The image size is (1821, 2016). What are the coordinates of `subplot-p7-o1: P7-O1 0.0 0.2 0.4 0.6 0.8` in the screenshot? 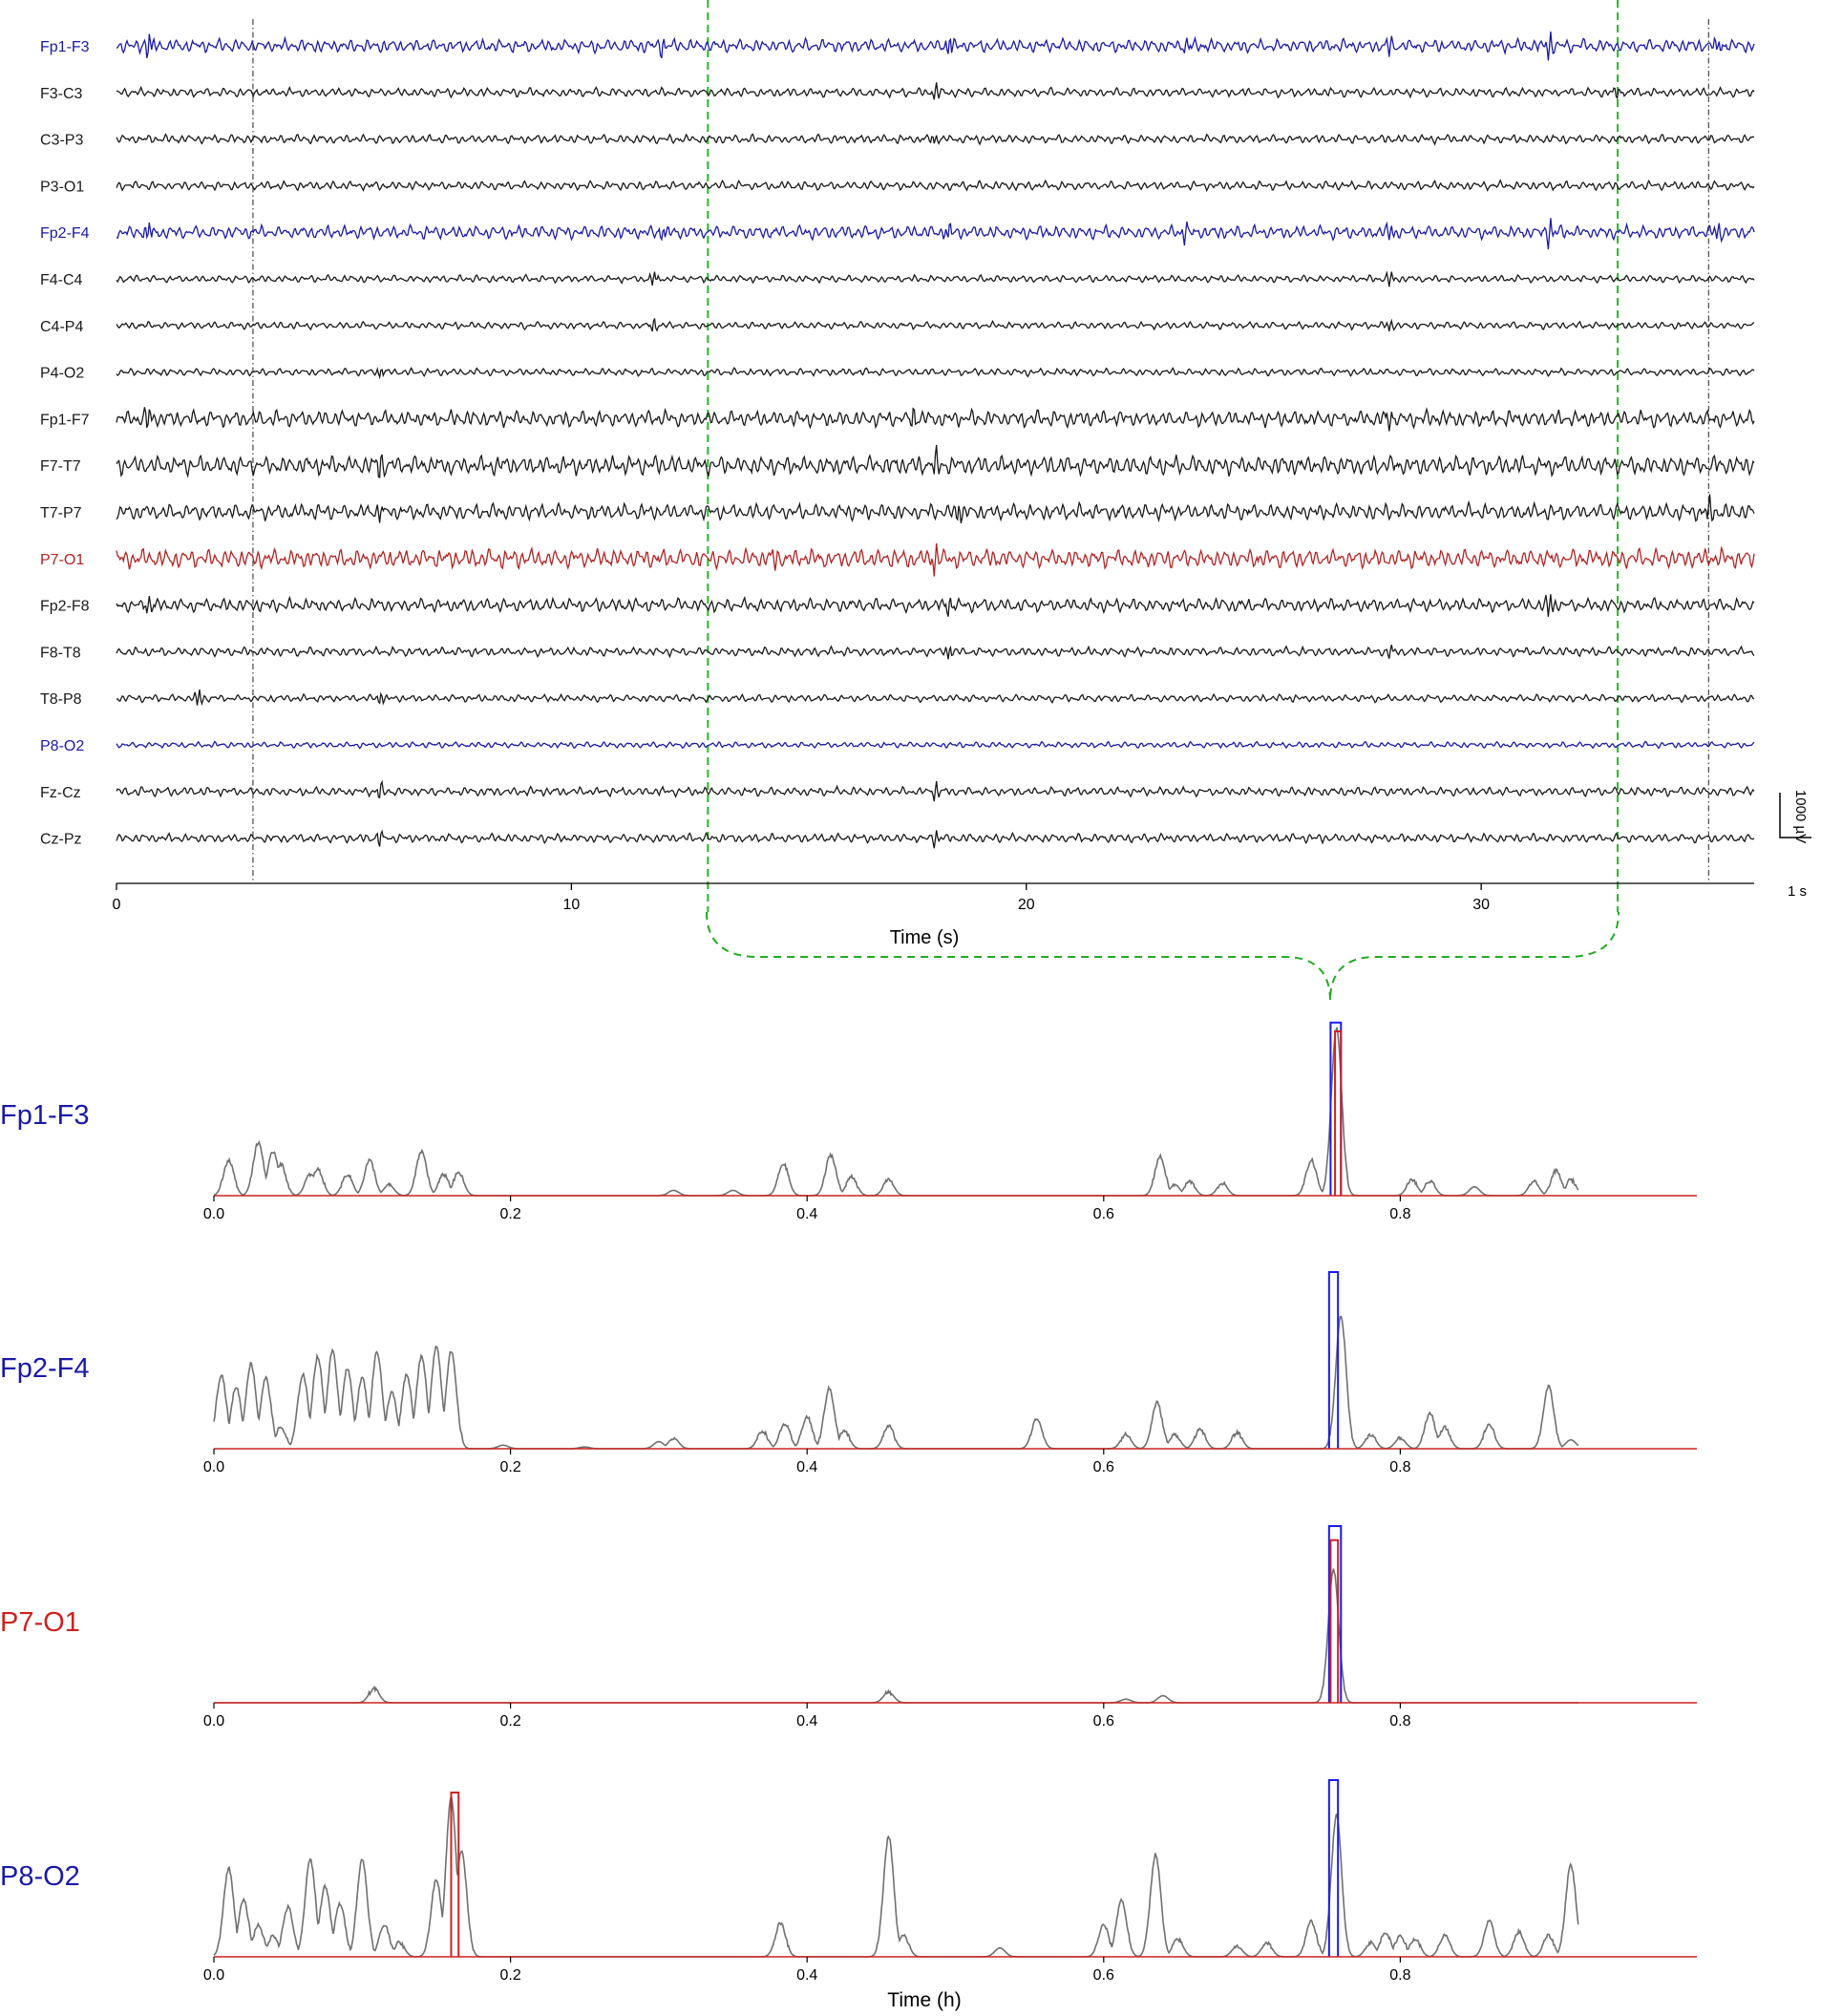 It's located at (848, 1627).